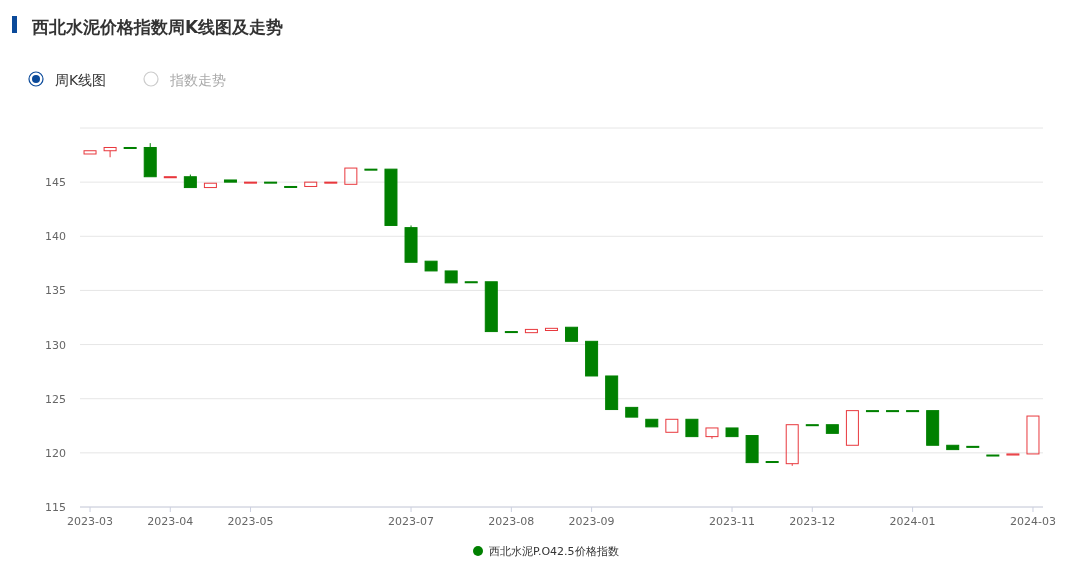  What do you see at coordinates (55, 399) in the screenshot?
I see `y-tick-label: 125` at bounding box center [55, 399].